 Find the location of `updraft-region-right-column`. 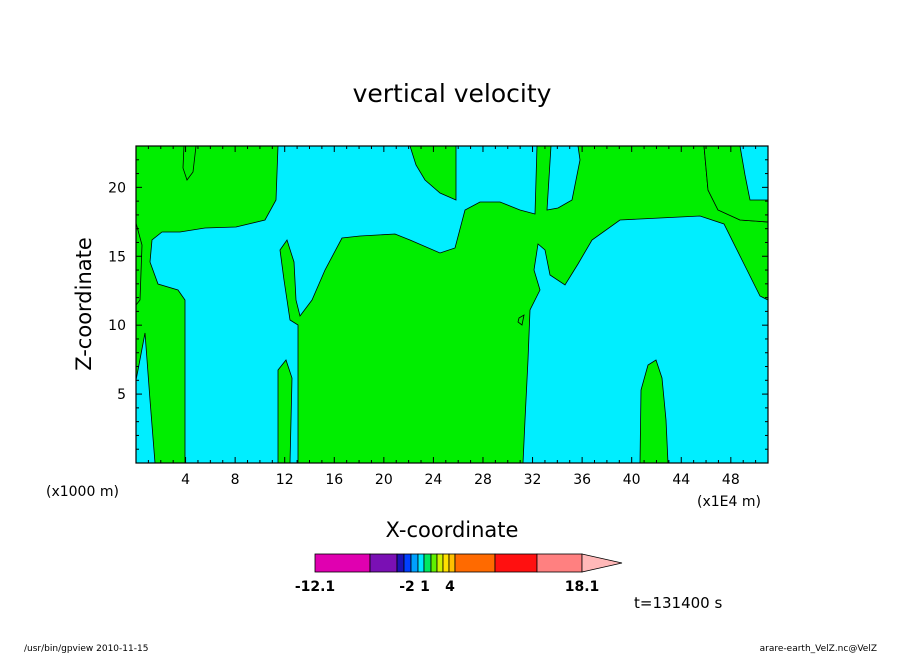

updraft-region-right-column is located at coordinates (654, 411).